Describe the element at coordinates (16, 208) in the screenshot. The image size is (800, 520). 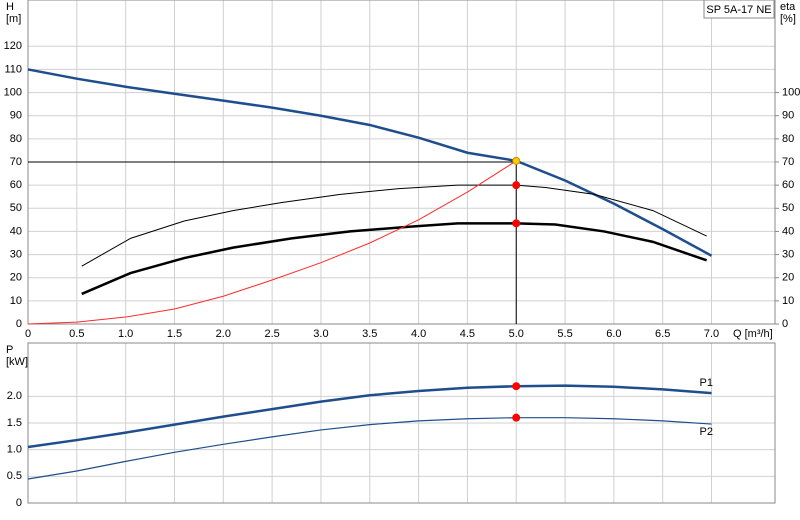
I see `y-tick-label: 50` at that location.